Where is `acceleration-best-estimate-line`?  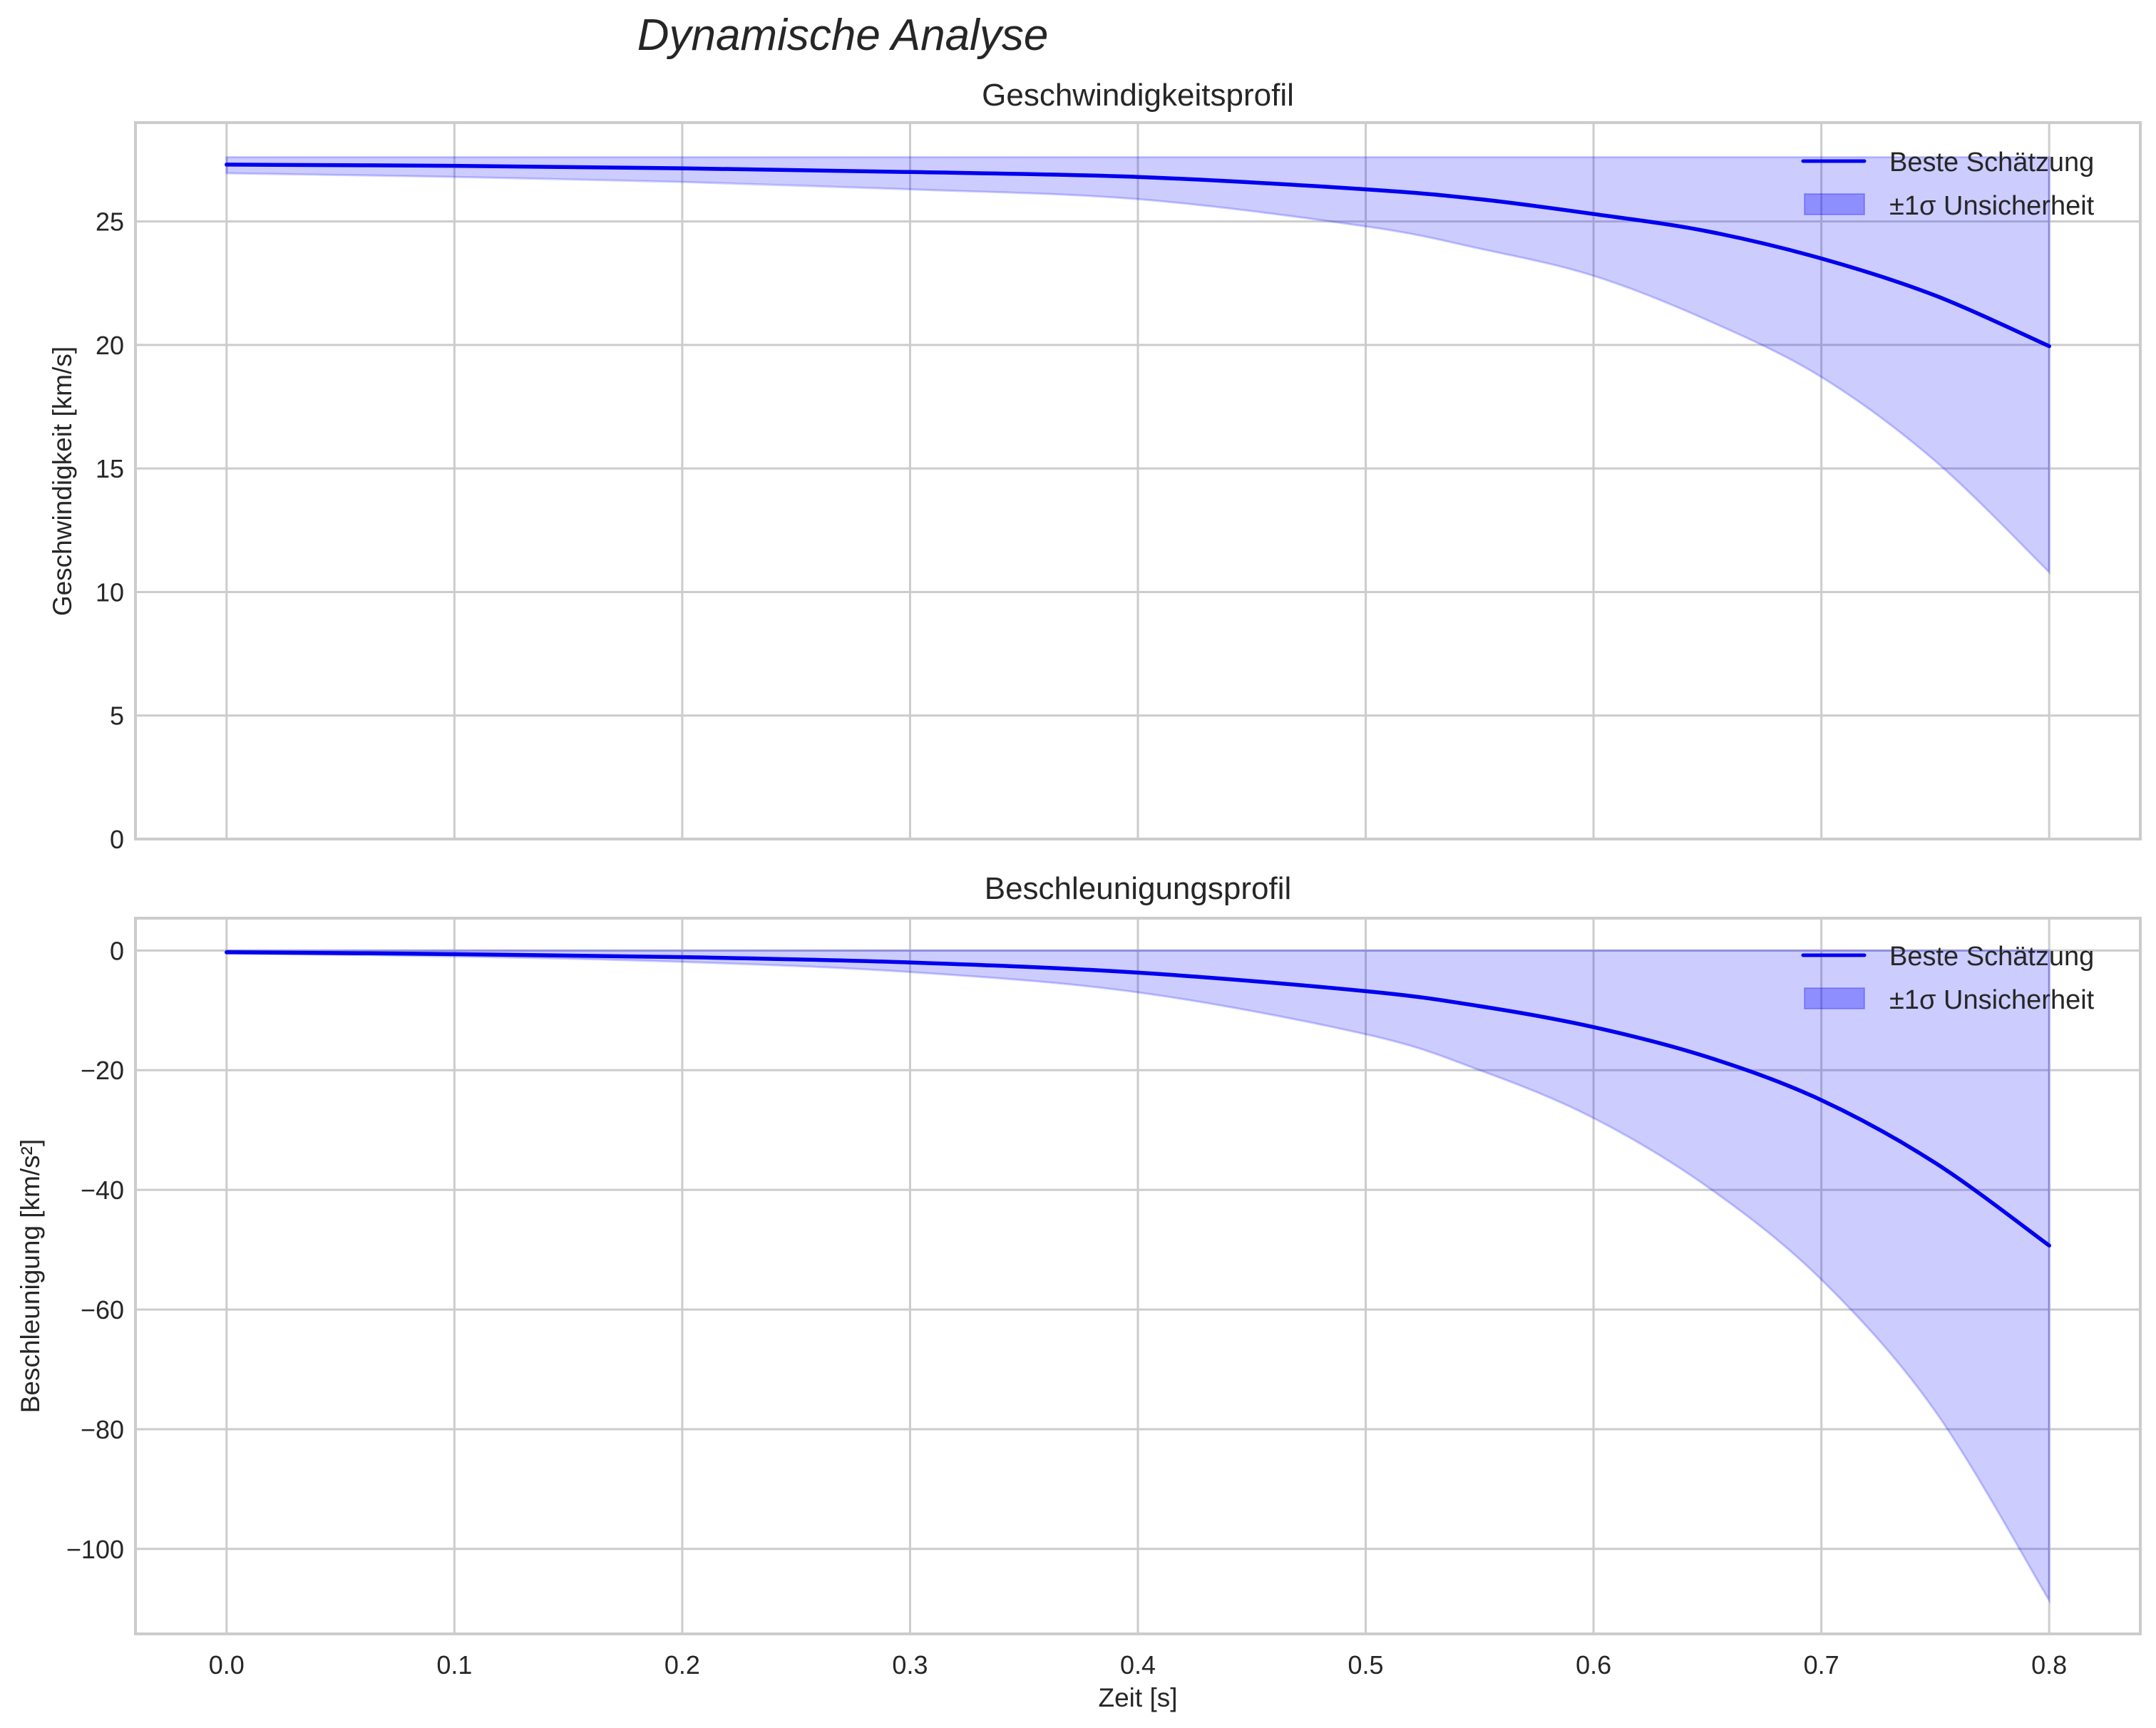
acceleration-best-estimate-line is located at coordinates (1138, 1099).